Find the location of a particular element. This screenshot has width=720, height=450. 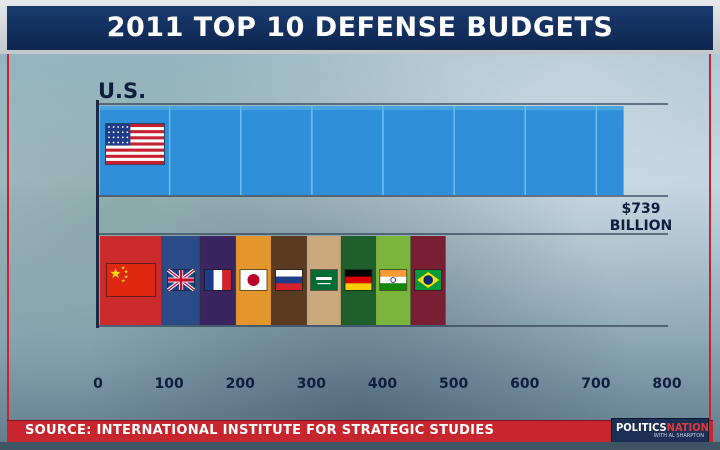

germany-flag is located at coordinates (358, 280).